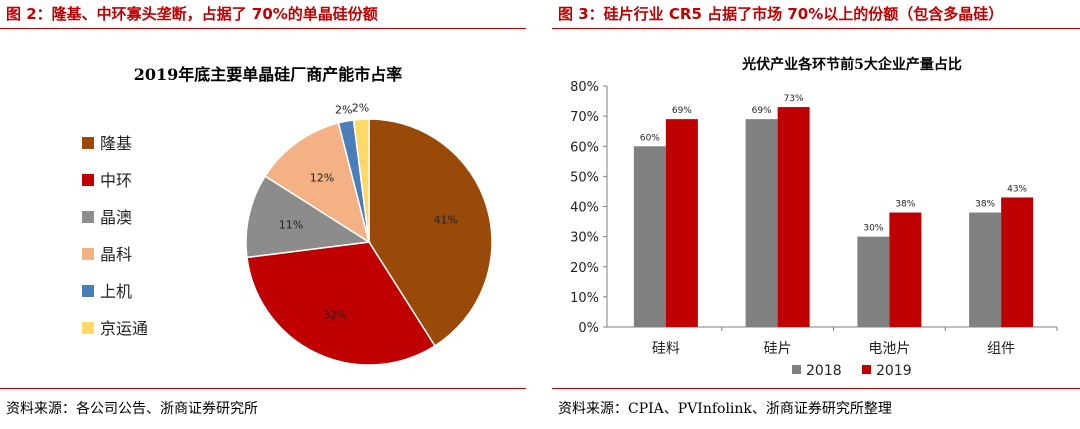  Describe the element at coordinates (1001, 349) in the screenshot. I see `x-tick-label: 组件` at that location.